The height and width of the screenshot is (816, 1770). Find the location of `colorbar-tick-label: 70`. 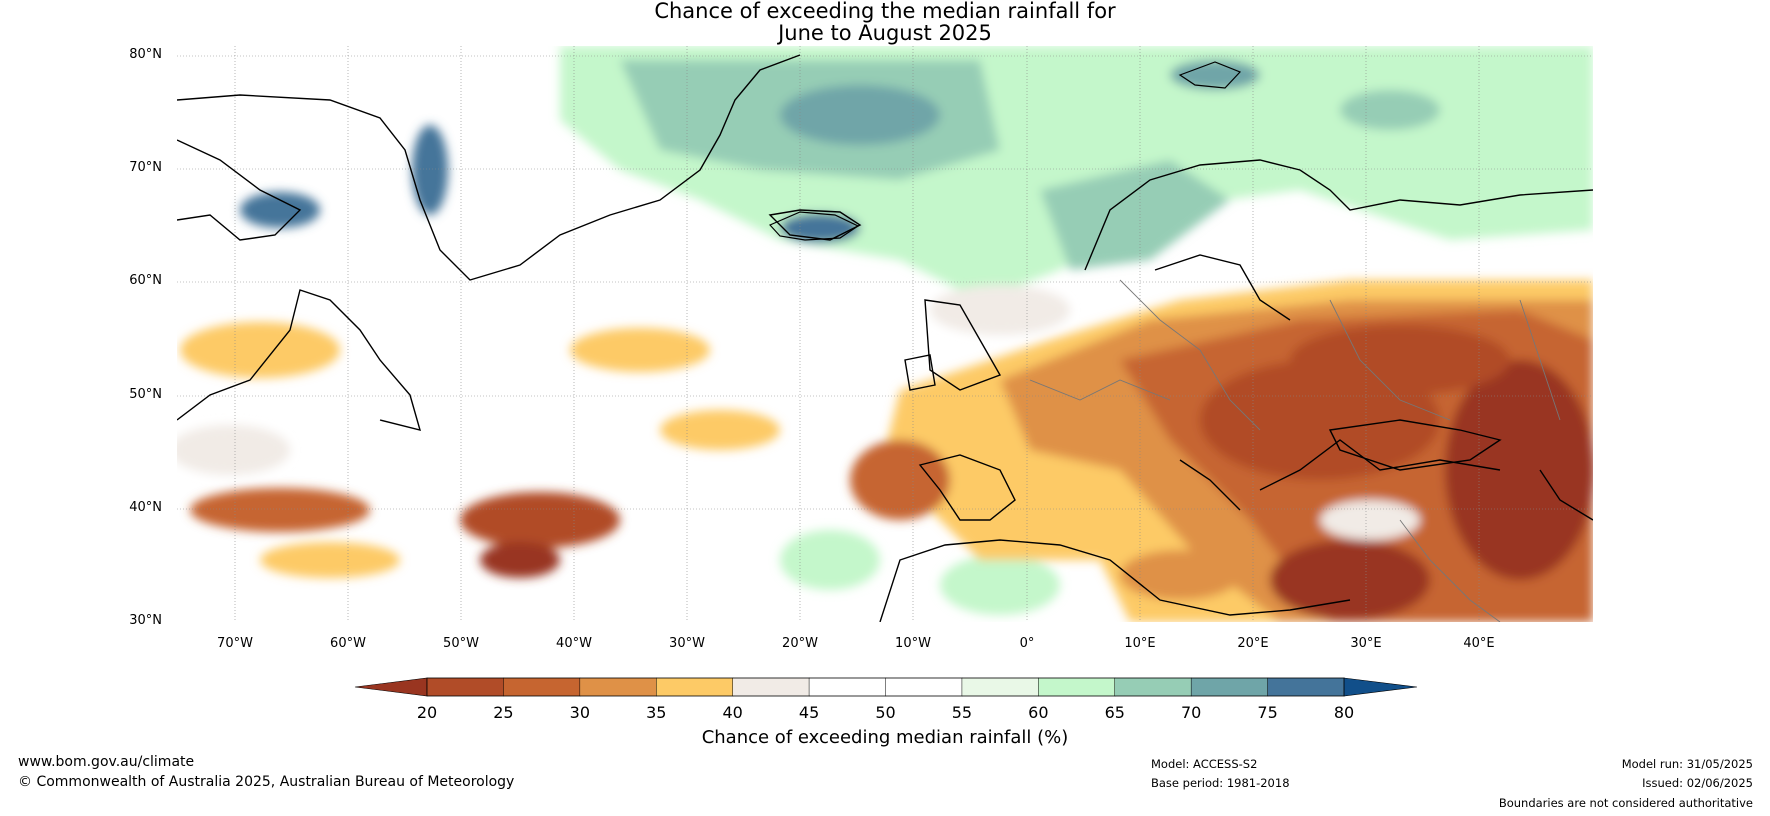

colorbar-tick-label: 70 is located at coordinates (1191, 712).